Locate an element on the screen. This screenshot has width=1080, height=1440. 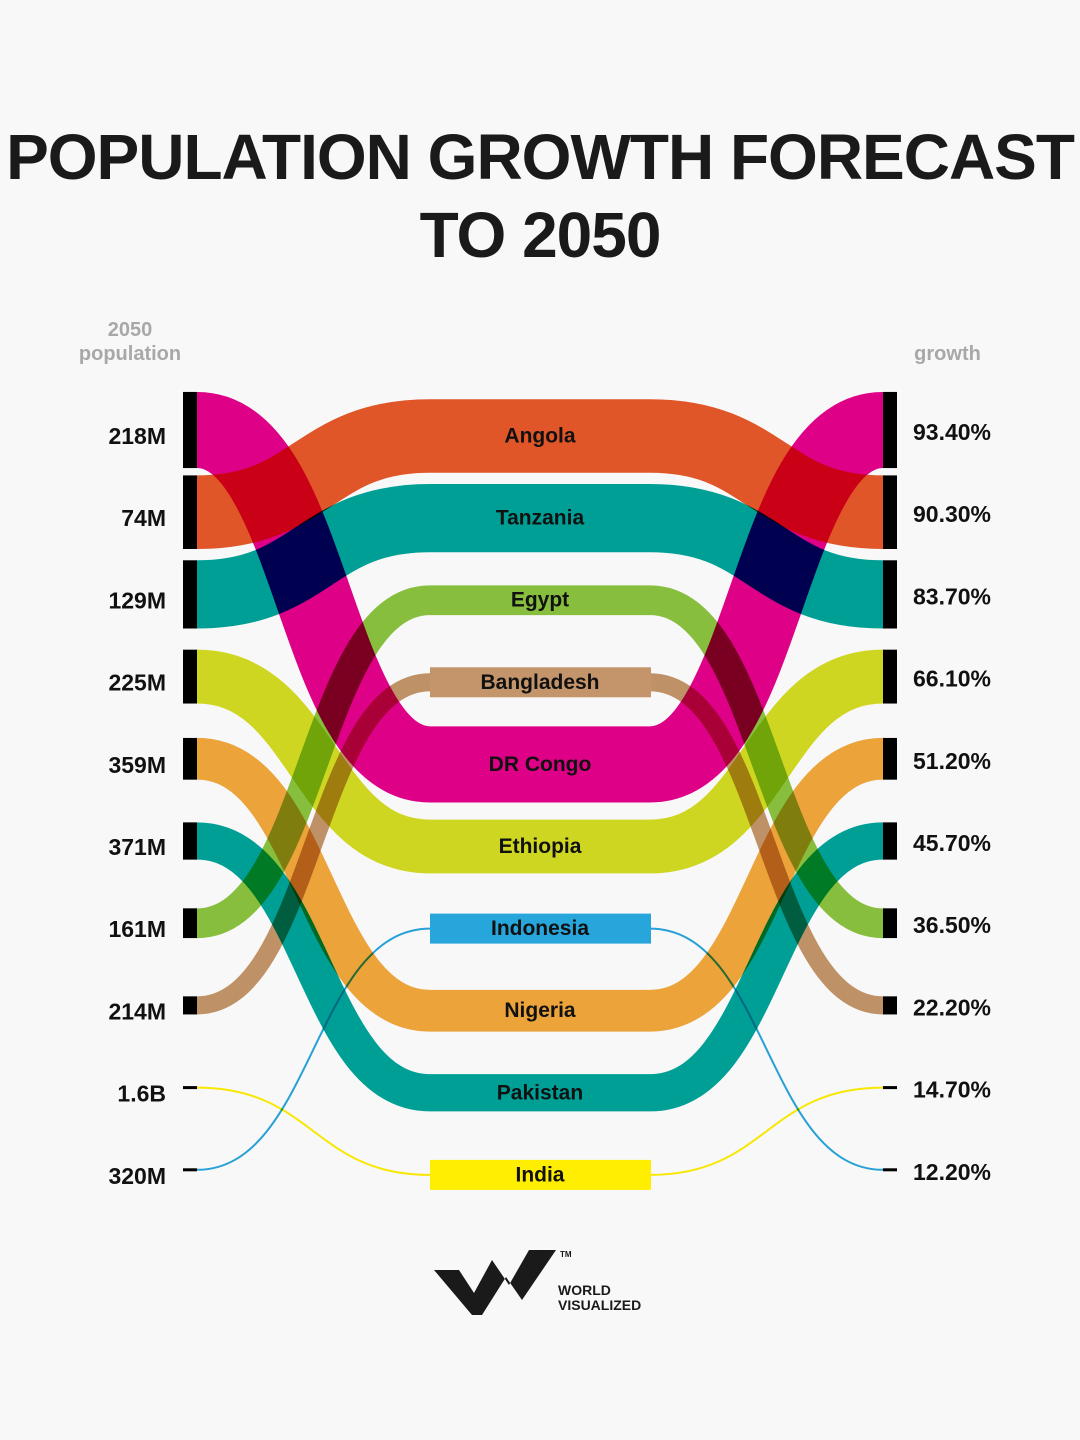
label-box-india is located at coordinates (540, 1174).